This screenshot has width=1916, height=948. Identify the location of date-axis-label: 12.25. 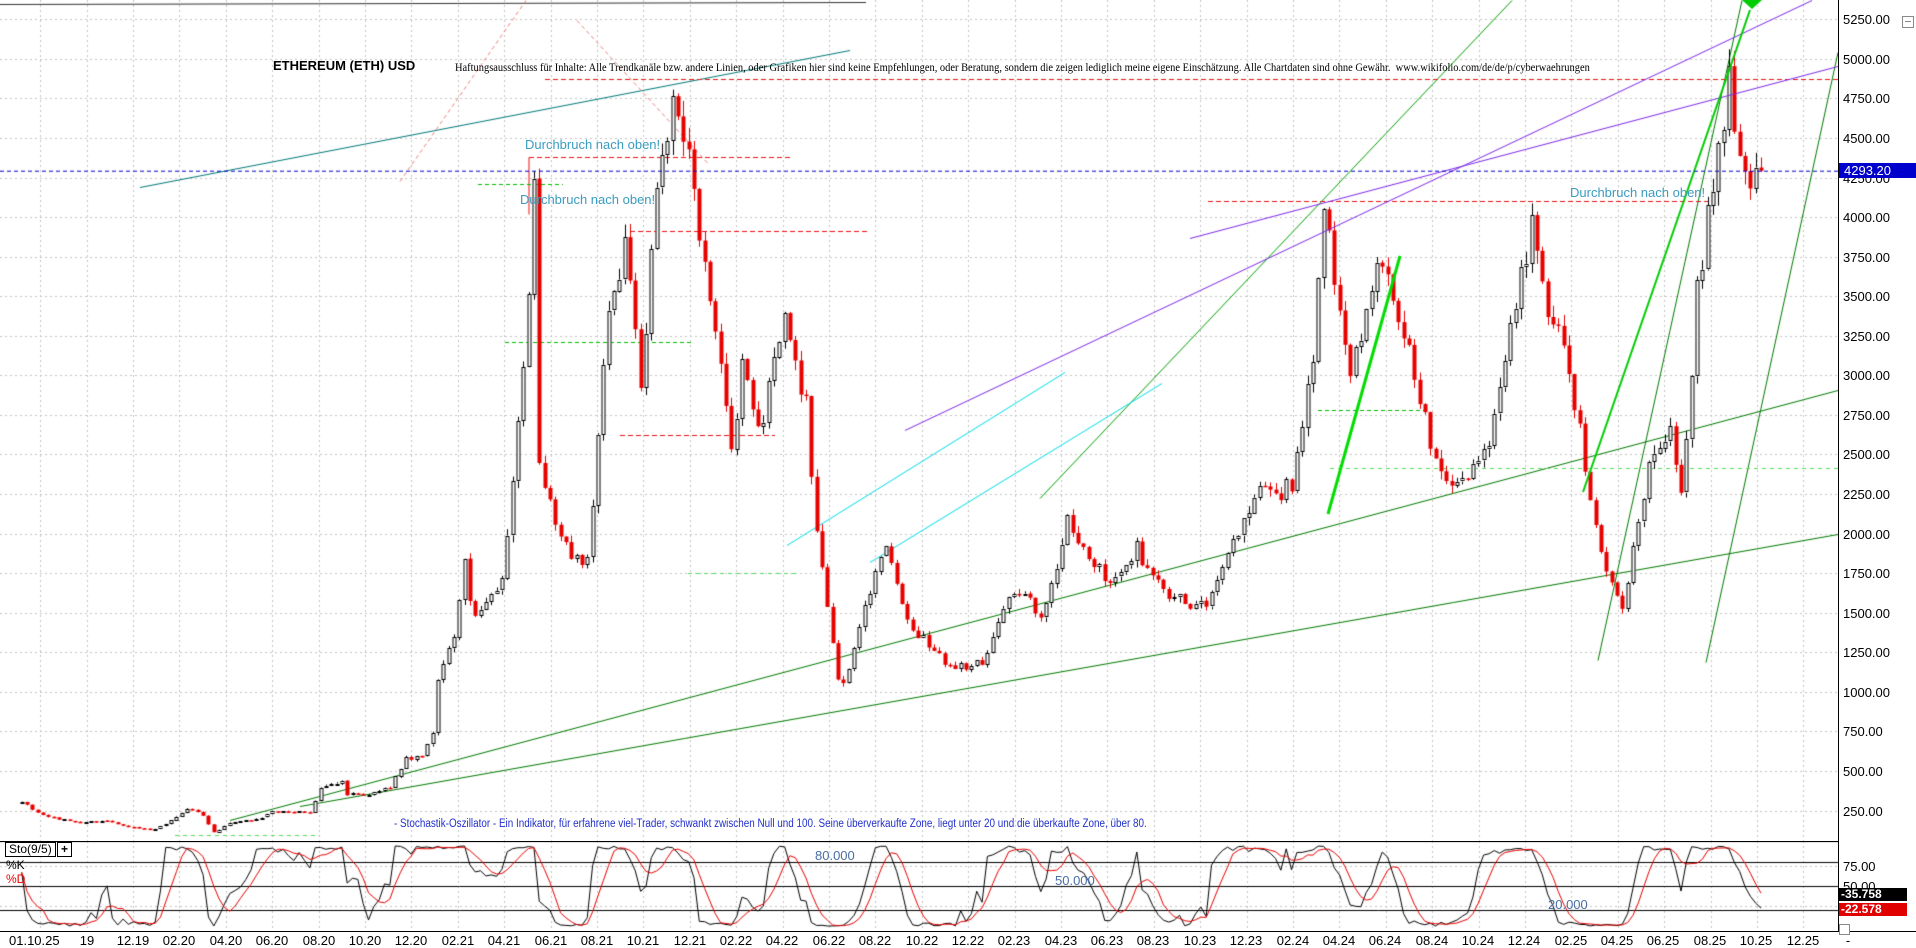
(1803, 940).